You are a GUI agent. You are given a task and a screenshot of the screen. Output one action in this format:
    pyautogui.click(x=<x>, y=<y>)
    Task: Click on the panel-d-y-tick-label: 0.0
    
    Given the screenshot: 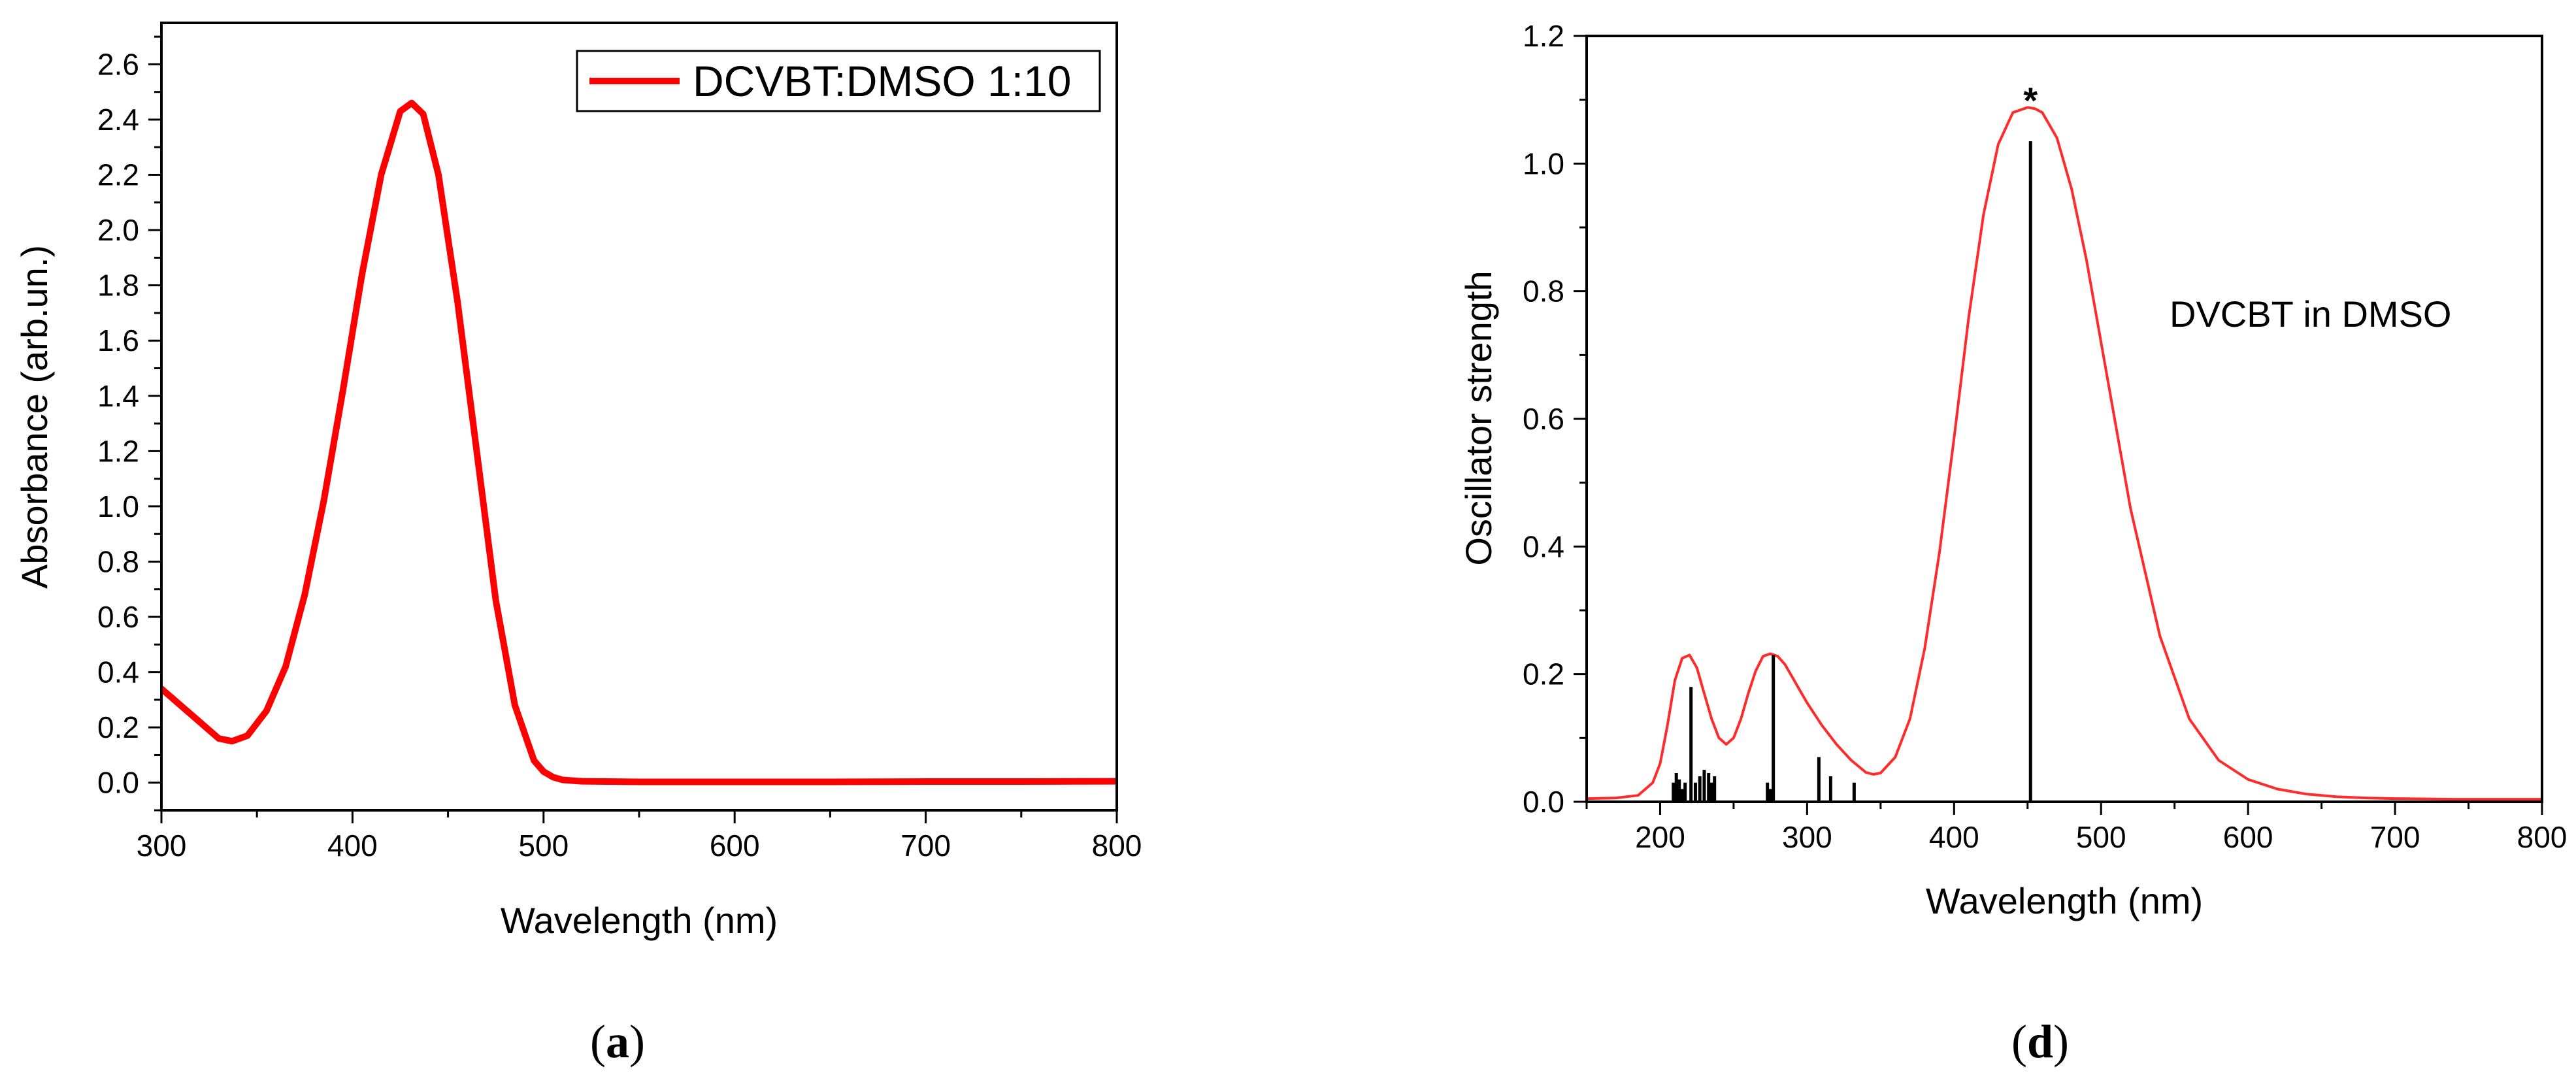 What is the action you would take?
    pyautogui.click(x=1543, y=802)
    